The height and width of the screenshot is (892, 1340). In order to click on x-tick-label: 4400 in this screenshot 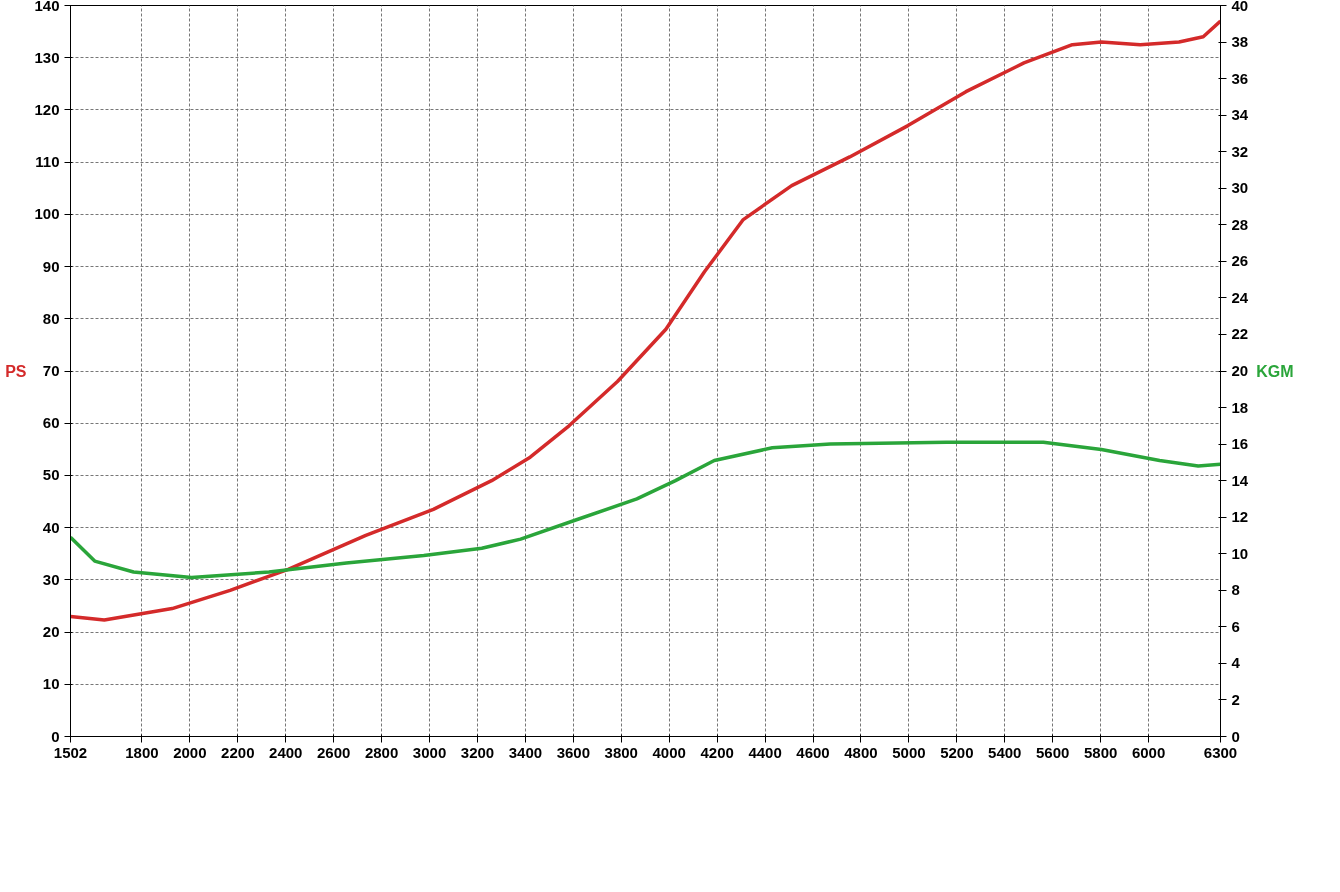, I will do `click(765, 752)`.